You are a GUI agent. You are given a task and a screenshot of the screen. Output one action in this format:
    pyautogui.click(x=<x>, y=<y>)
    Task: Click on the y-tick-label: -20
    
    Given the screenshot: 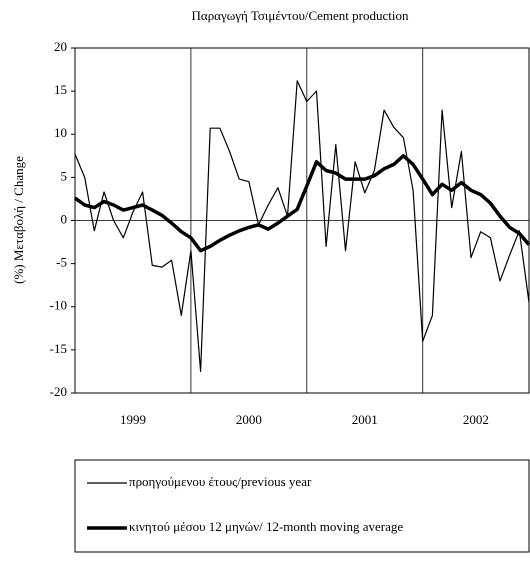 What is the action you would take?
    pyautogui.click(x=58, y=391)
    